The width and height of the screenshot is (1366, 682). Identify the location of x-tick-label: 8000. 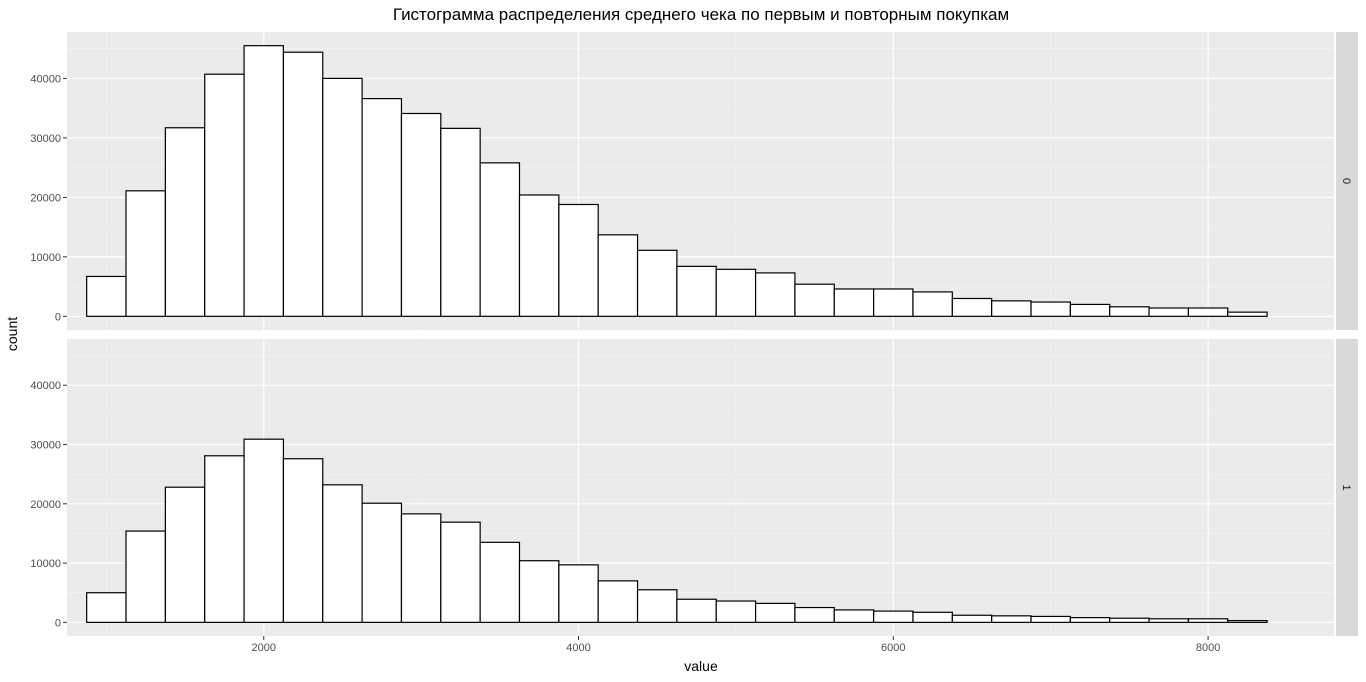
(1208, 648).